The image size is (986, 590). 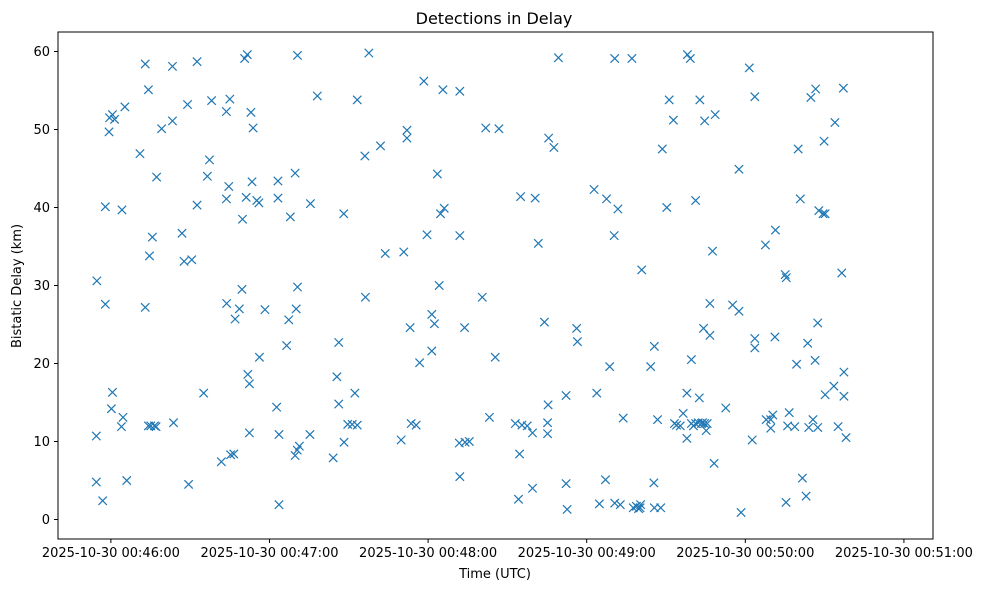 What do you see at coordinates (41, 130) in the screenshot?
I see `y-tick-label: 50` at bounding box center [41, 130].